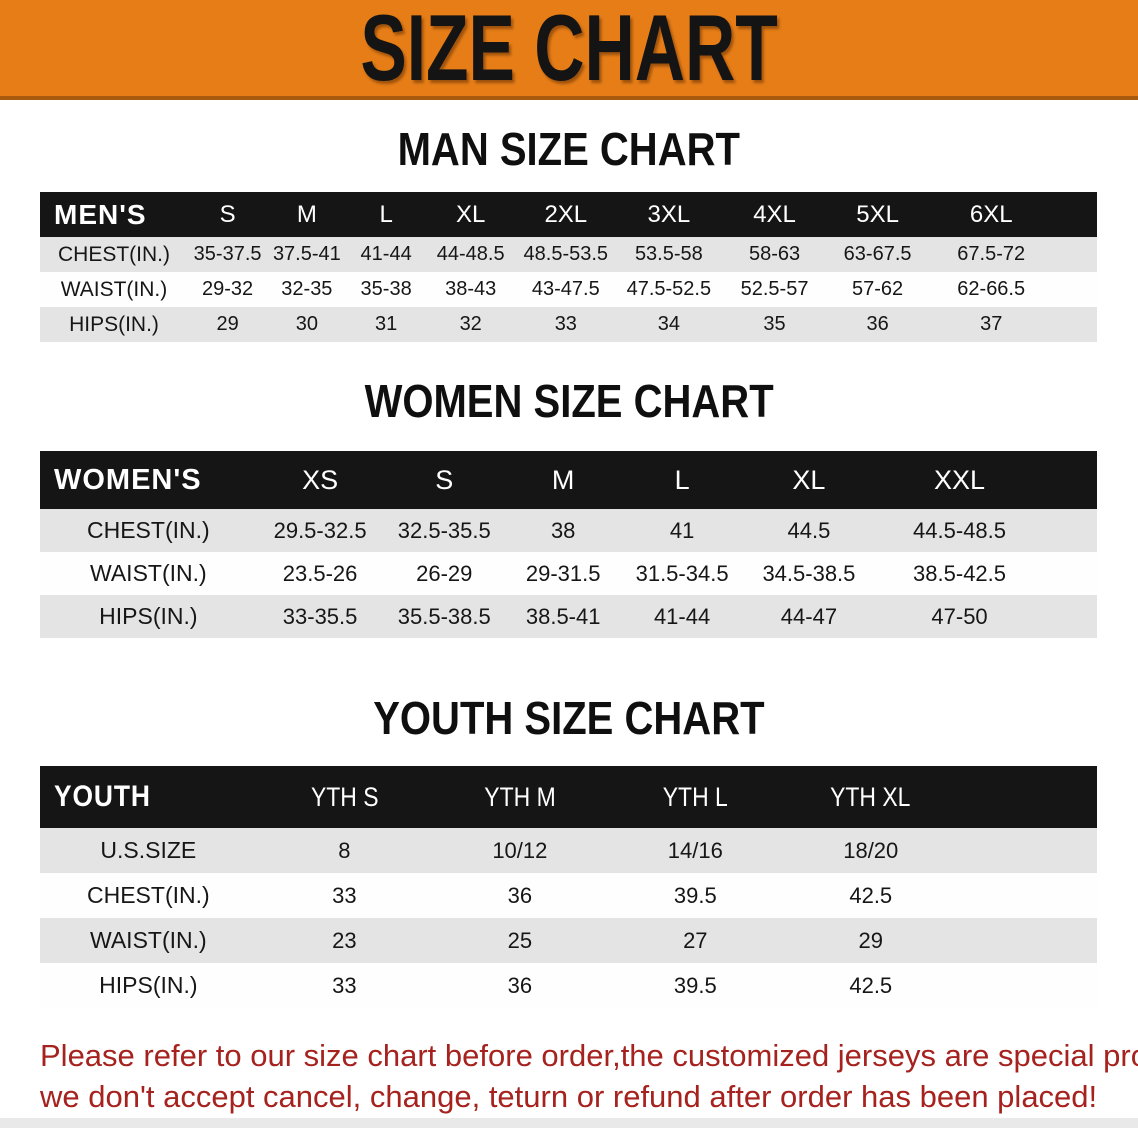  Describe the element at coordinates (668, 324) in the screenshot. I see `measurement-cell: 34` at that location.